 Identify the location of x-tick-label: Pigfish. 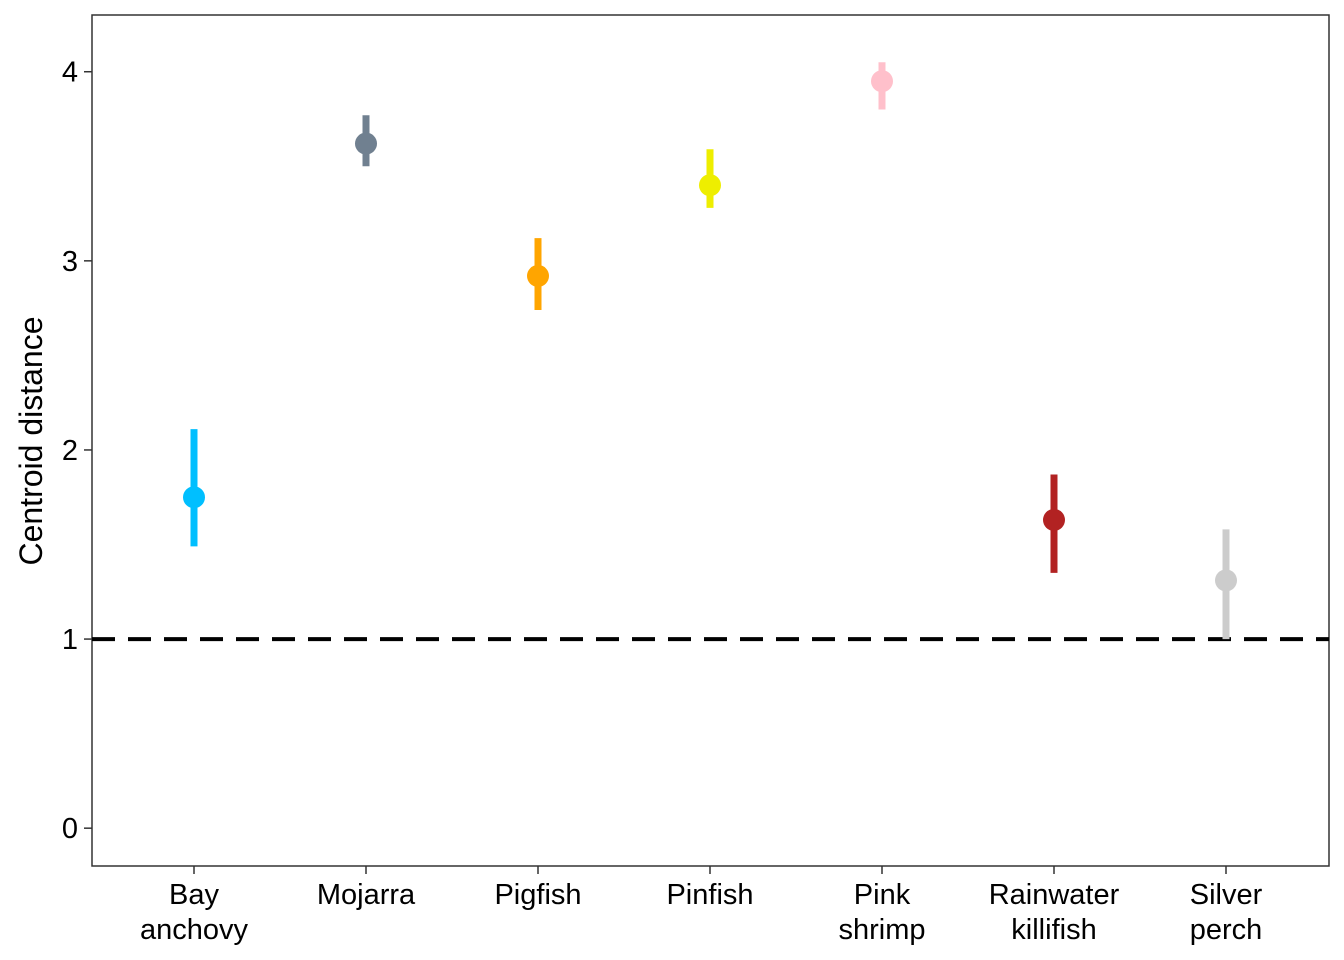
(537, 895).